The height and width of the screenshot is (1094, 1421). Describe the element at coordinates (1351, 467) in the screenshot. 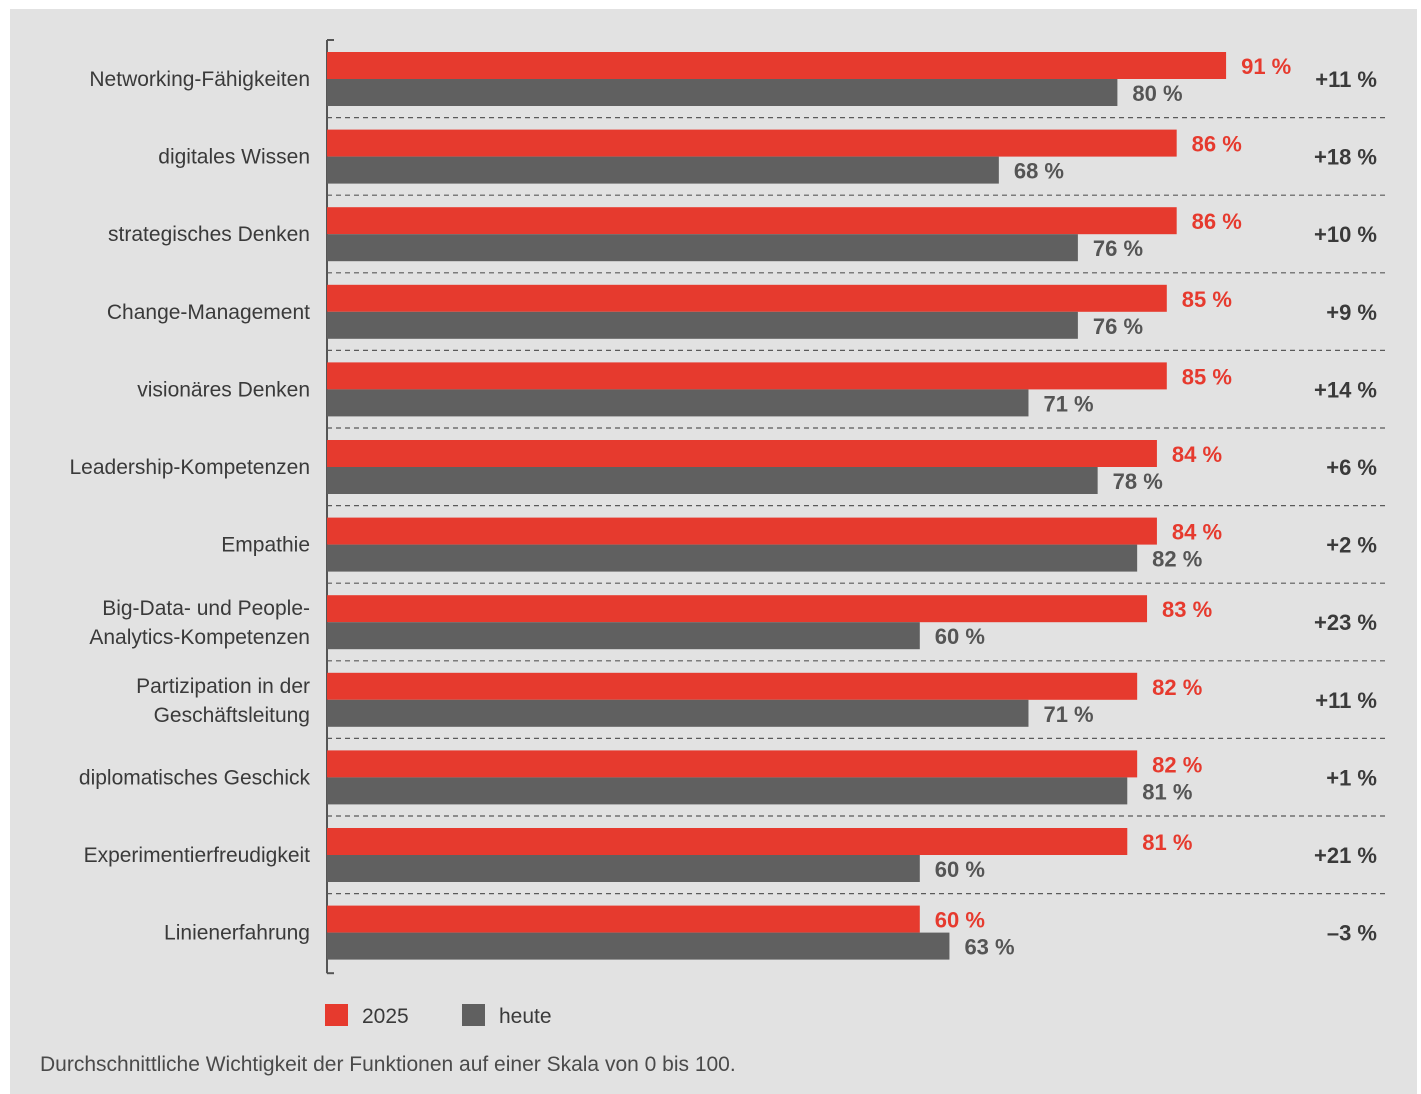

I see `difference-label: +6 %` at that location.